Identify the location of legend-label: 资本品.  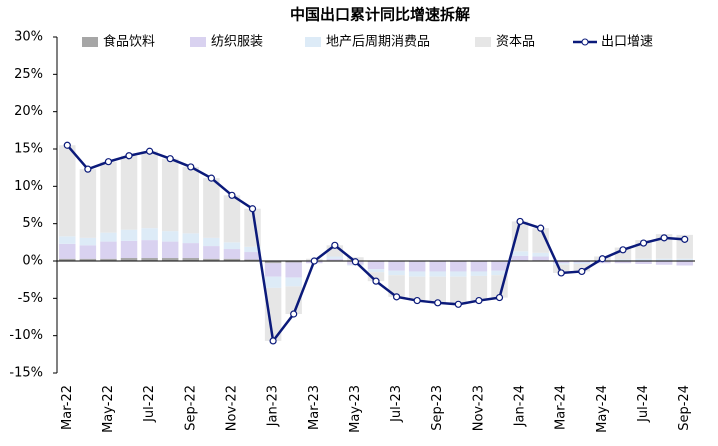
(515, 42).